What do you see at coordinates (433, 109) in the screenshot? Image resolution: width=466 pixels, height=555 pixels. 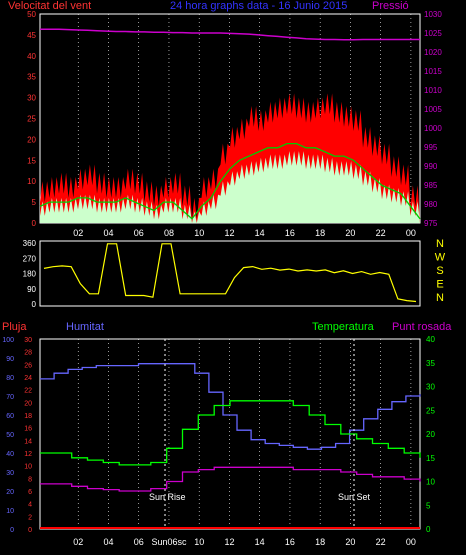 I see `pressure-tick-label: 1005` at bounding box center [433, 109].